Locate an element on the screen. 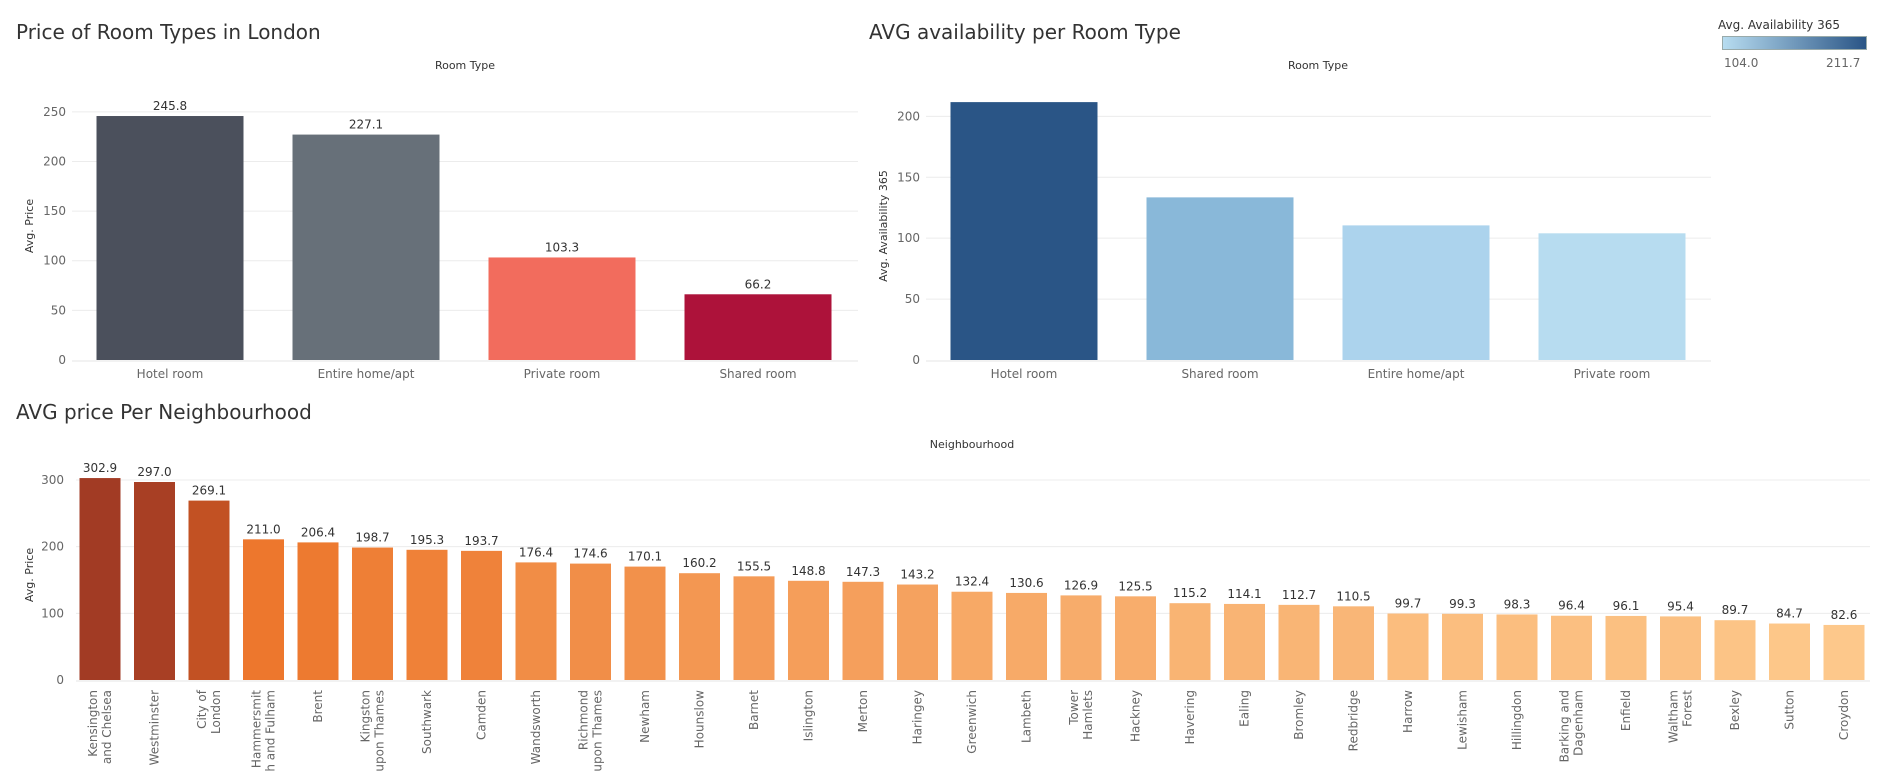 The image size is (1881, 774). chart3-data-label: 195.3 is located at coordinates (427, 540).